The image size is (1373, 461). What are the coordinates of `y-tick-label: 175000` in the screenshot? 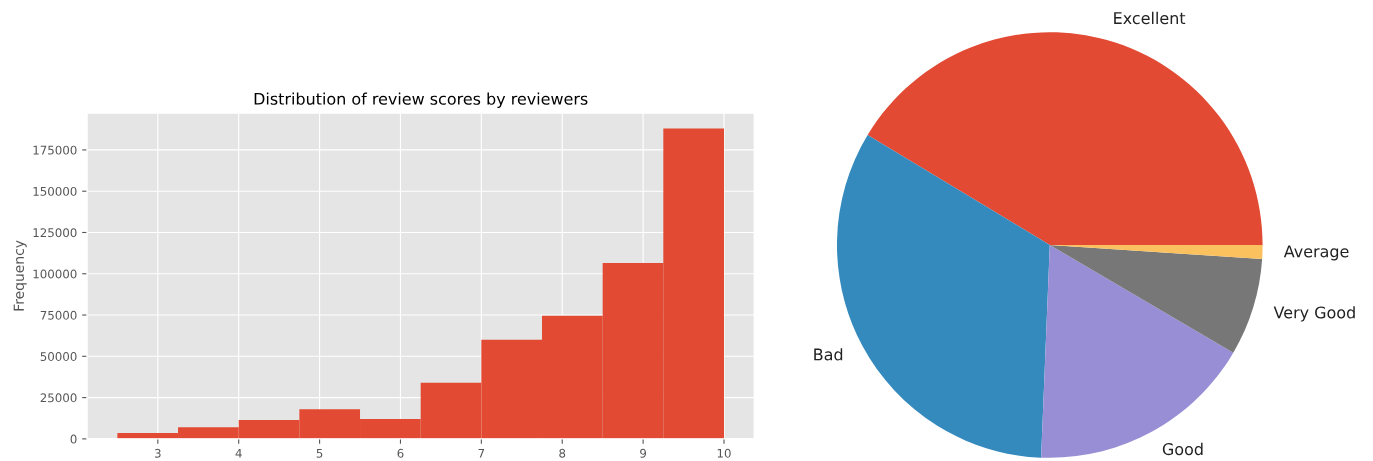 It's located at (55, 150).